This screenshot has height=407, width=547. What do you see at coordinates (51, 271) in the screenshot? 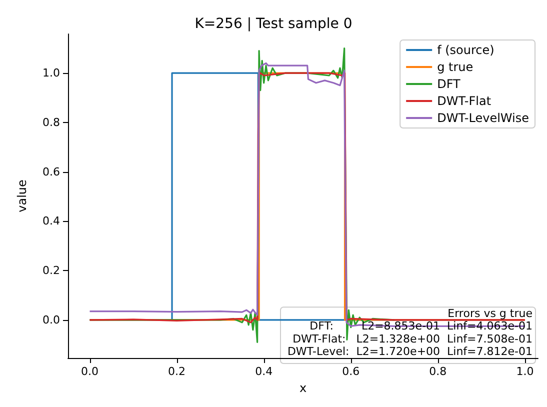
I see `y-tick-label: 0.2` at bounding box center [51, 271].